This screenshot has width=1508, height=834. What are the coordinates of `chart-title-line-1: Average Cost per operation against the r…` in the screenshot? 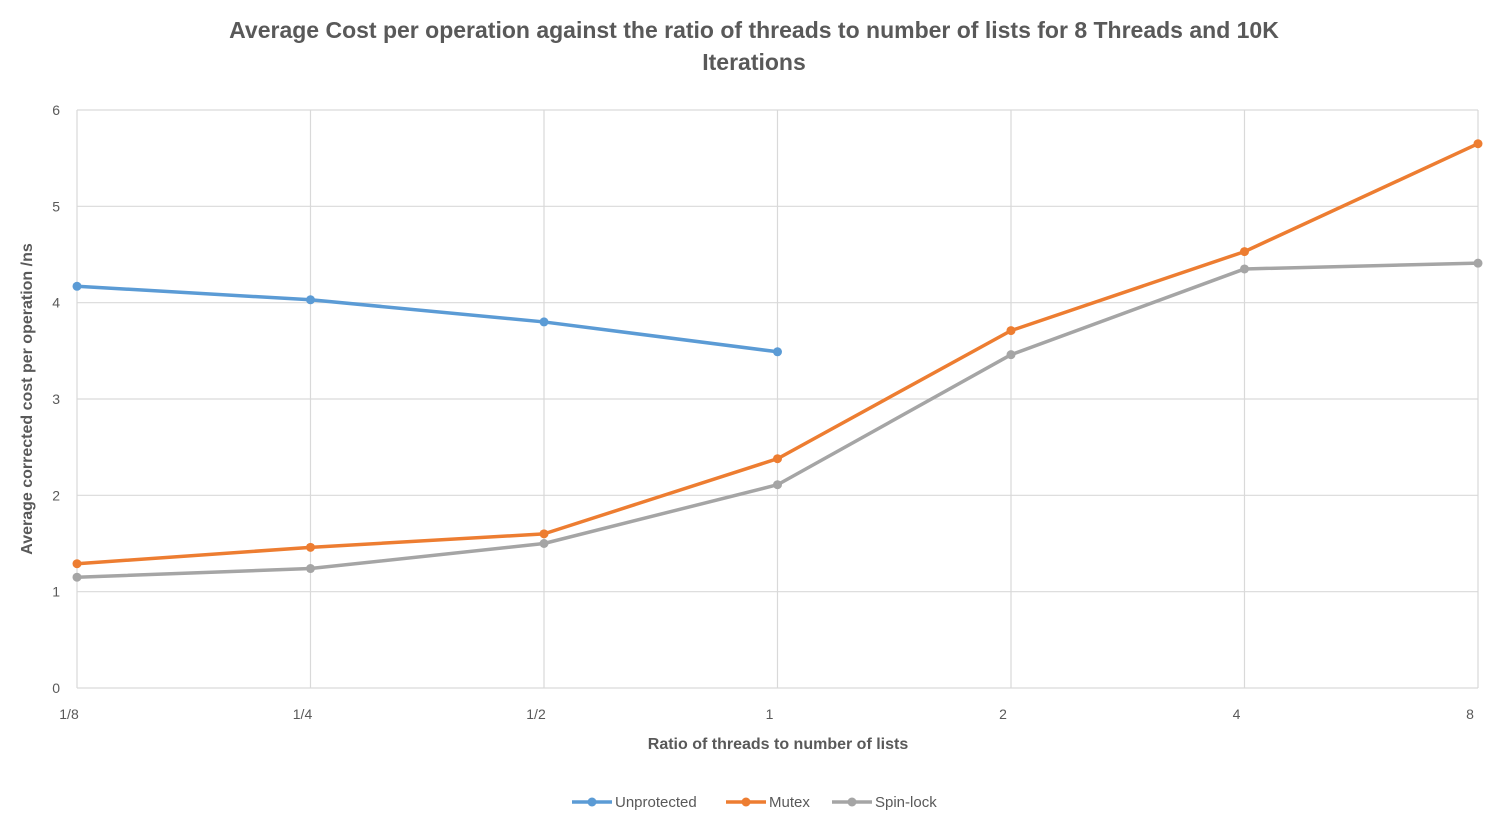 It's located at (754, 30).